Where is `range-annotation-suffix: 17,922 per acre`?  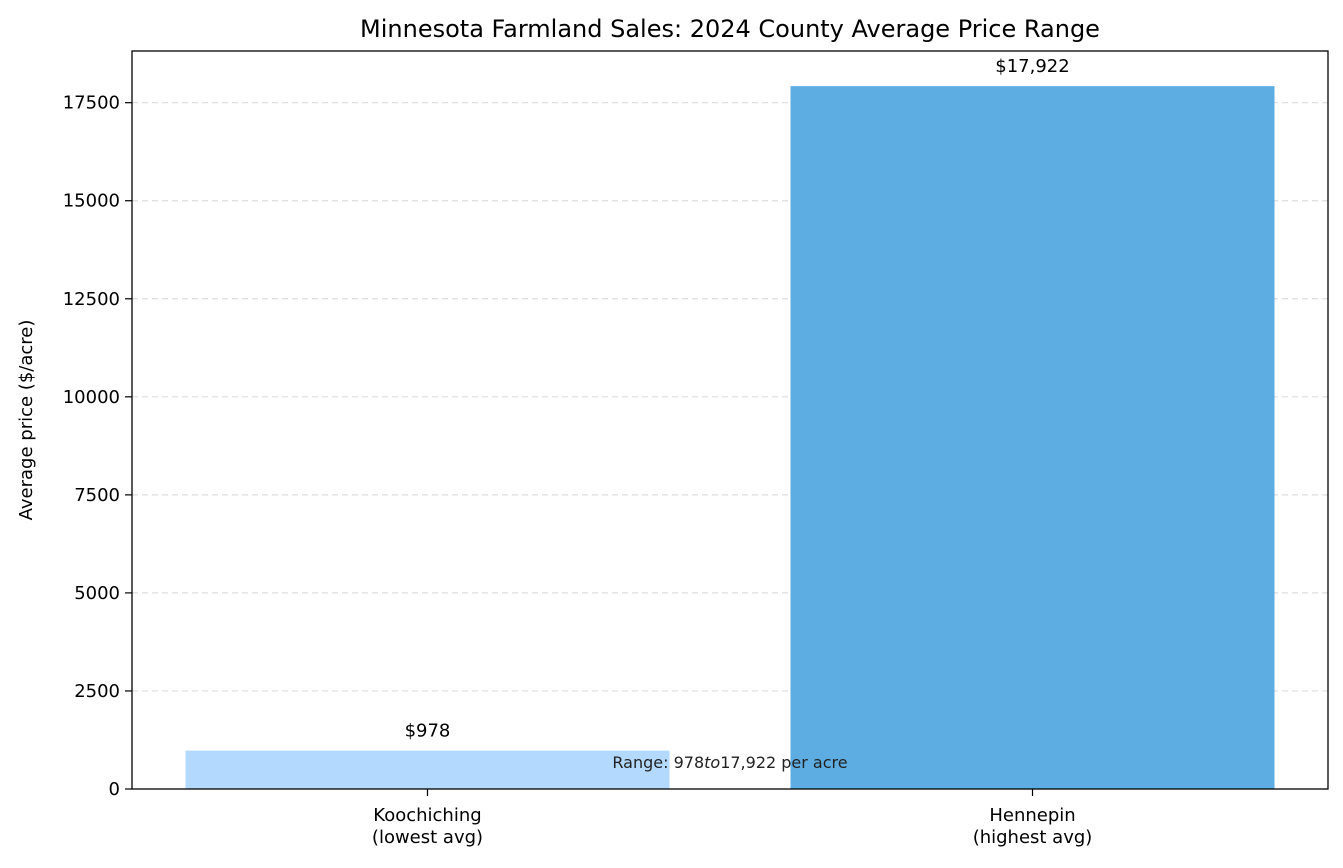
range-annotation-suffix: 17,922 per acre is located at coordinates (783, 762).